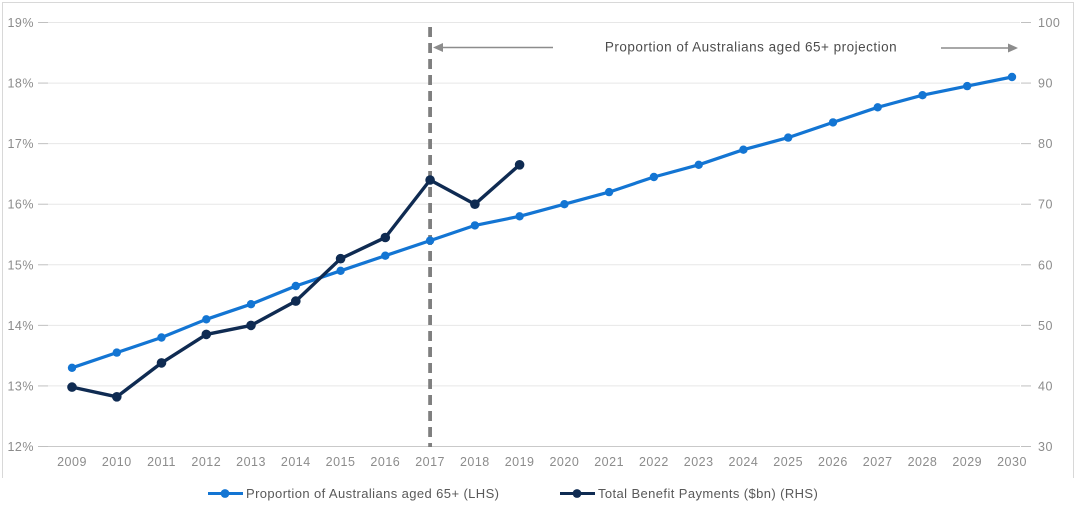 The width and height of the screenshot is (1084, 513). Describe the element at coordinates (20, 265) in the screenshot. I see `y-axis-label-left: 15%` at that location.